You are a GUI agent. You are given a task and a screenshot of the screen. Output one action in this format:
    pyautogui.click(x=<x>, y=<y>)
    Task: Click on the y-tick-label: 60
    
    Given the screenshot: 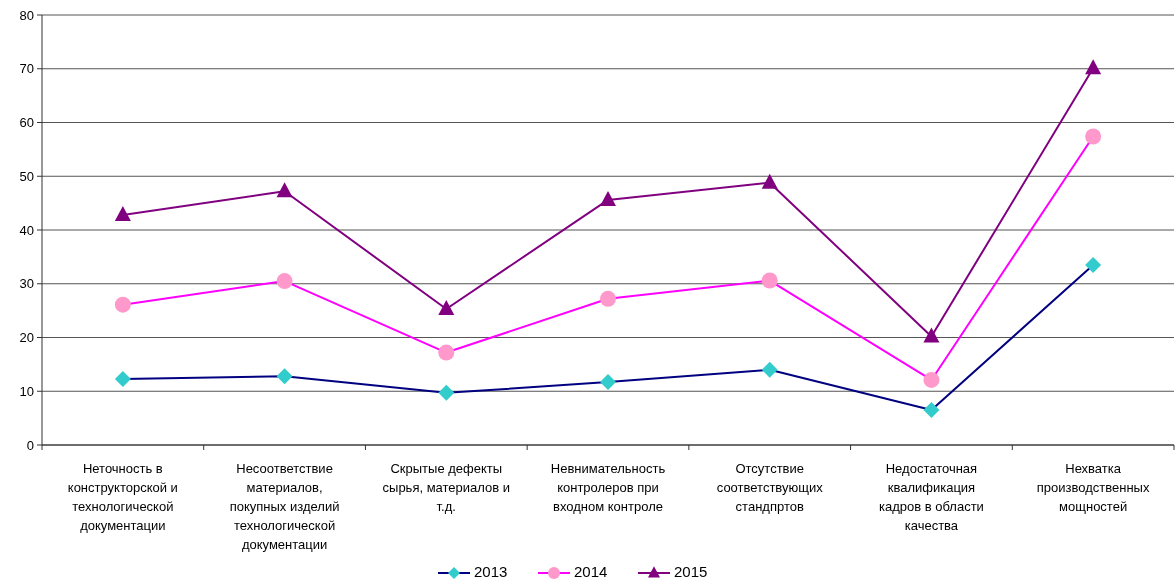 What is the action you would take?
    pyautogui.click(x=26, y=123)
    